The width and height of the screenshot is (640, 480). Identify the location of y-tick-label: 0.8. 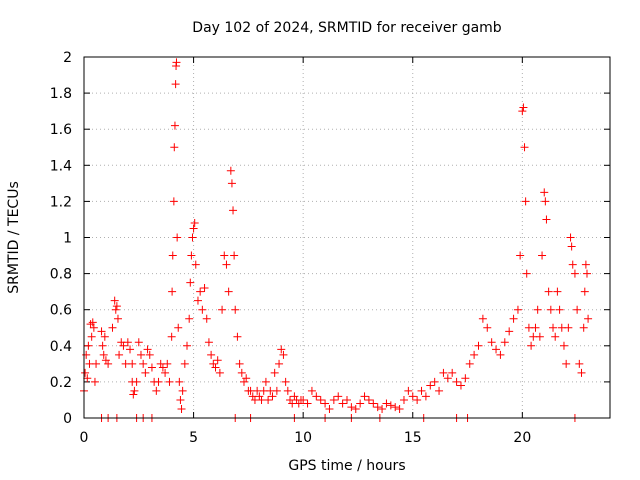
(61, 275).